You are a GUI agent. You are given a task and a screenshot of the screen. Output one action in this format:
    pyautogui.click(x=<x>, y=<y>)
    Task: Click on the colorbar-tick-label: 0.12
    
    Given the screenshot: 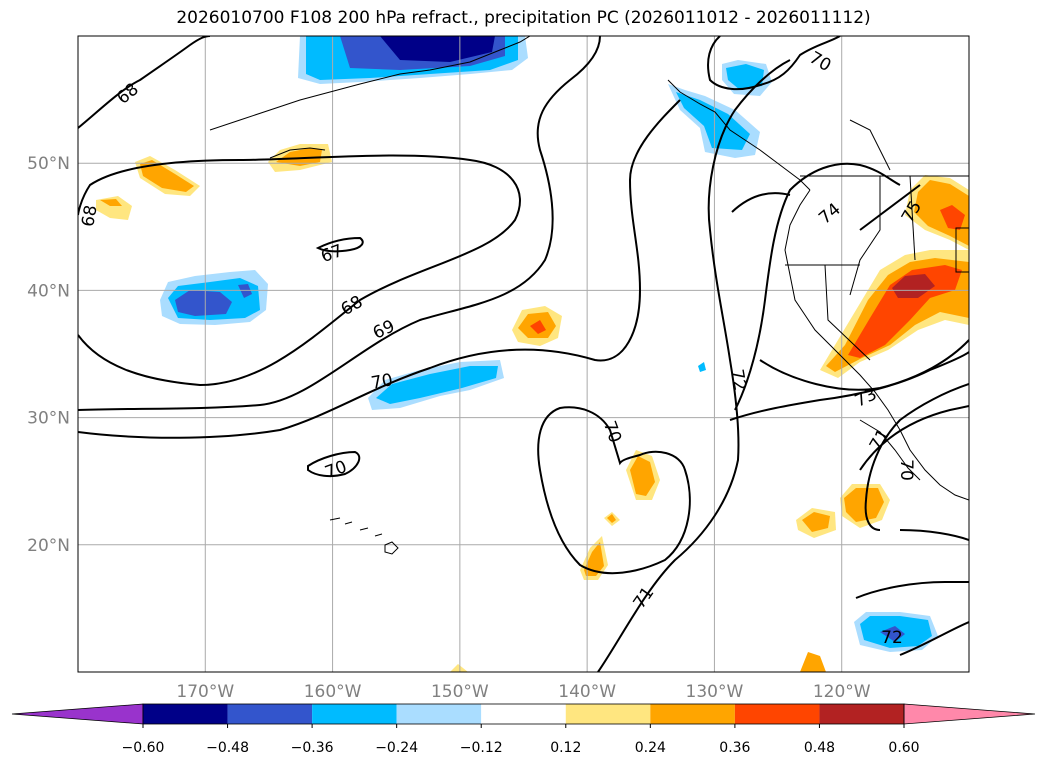 What is the action you would take?
    pyautogui.click(x=565, y=748)
    